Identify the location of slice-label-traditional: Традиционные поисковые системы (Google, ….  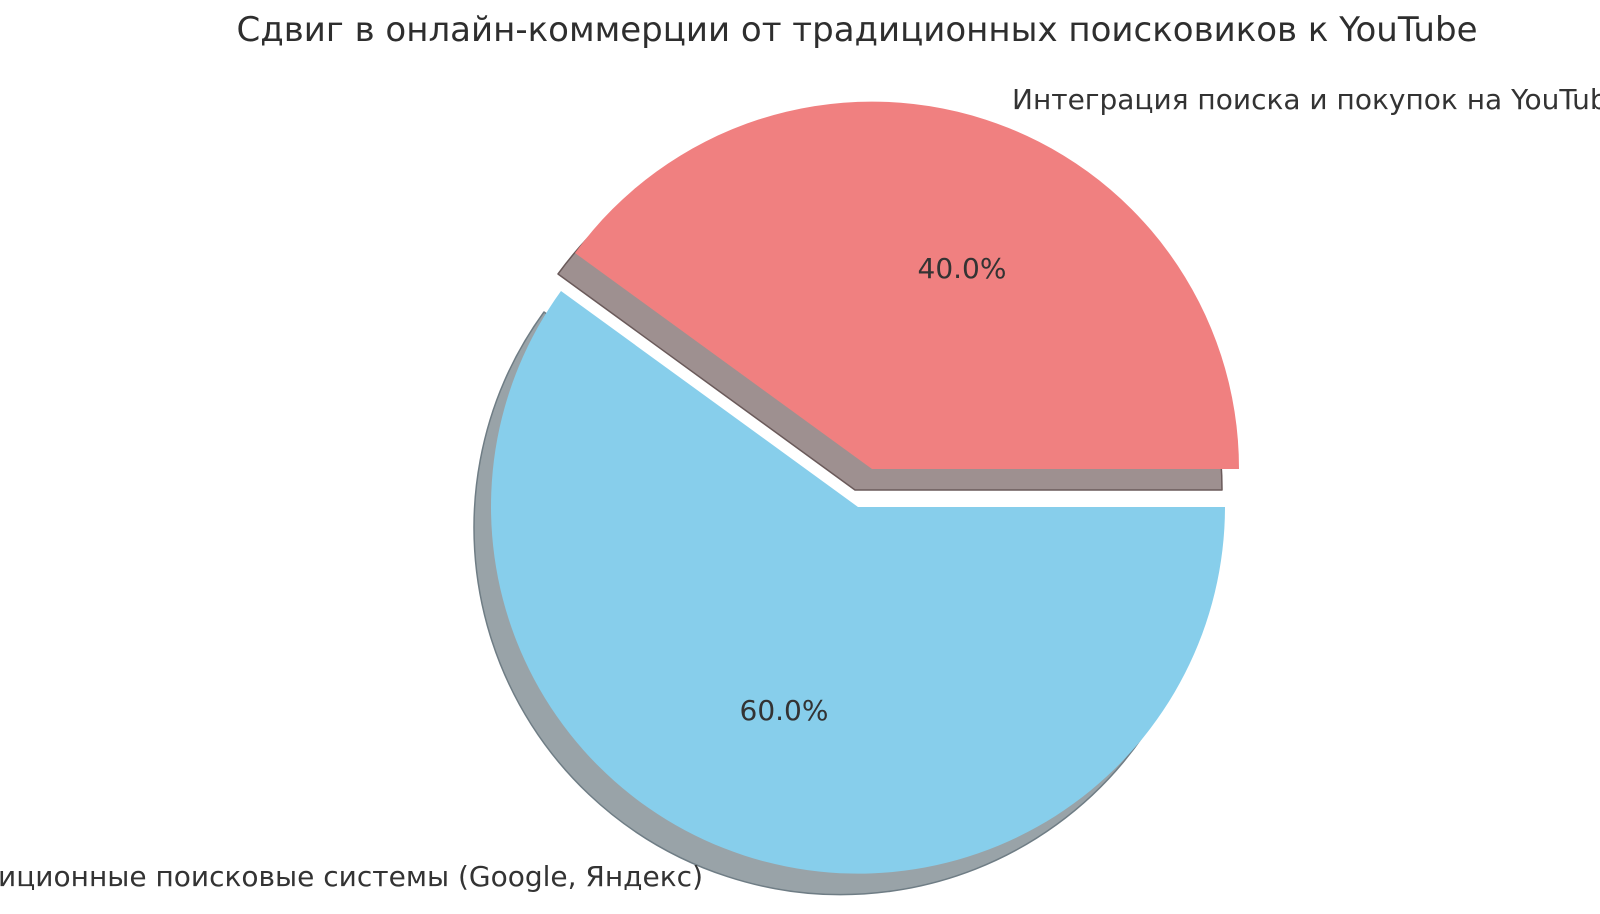
(351, 876).